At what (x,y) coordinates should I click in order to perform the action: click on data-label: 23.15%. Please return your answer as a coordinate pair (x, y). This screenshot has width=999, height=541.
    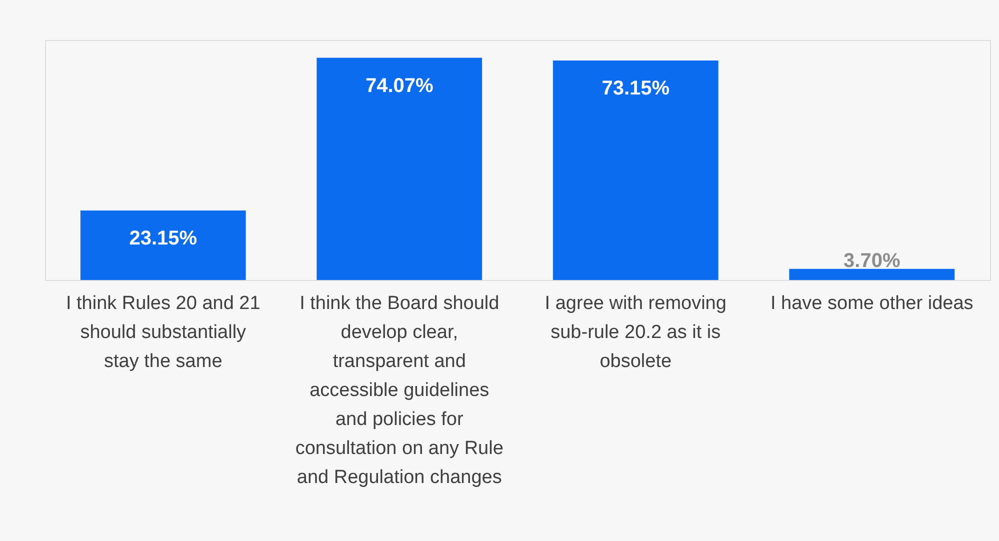
    Looking at the image, I should click on (163, 239).